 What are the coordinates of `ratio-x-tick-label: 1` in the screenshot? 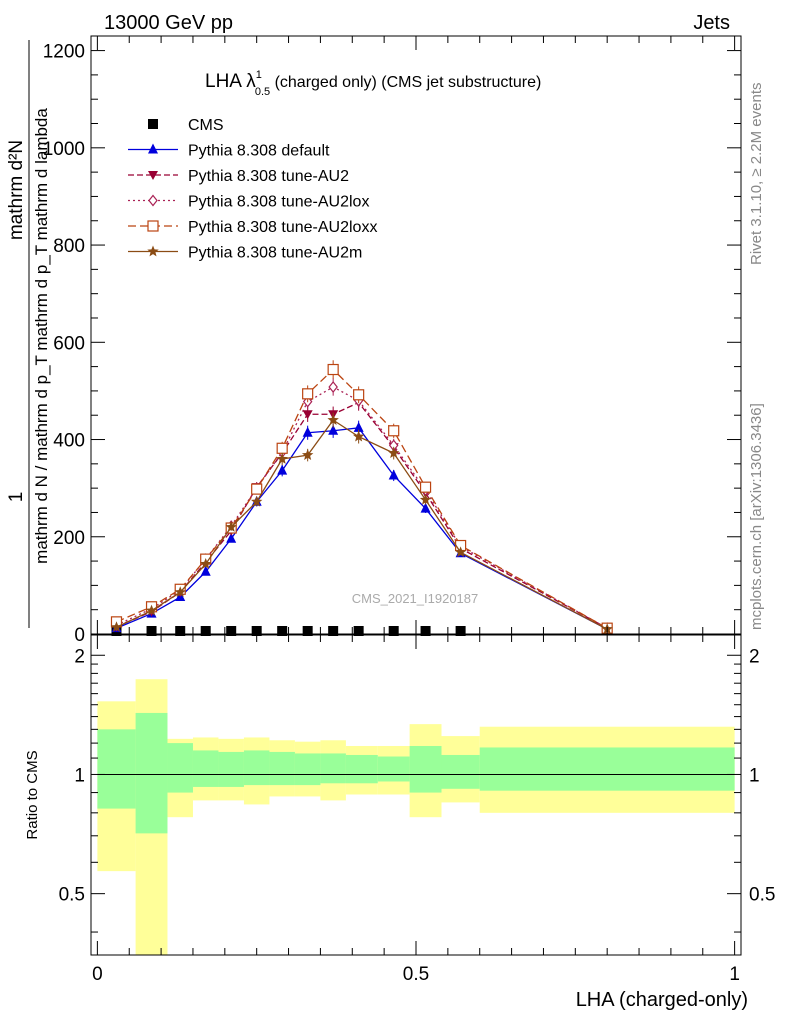 It's located at (734, 974).